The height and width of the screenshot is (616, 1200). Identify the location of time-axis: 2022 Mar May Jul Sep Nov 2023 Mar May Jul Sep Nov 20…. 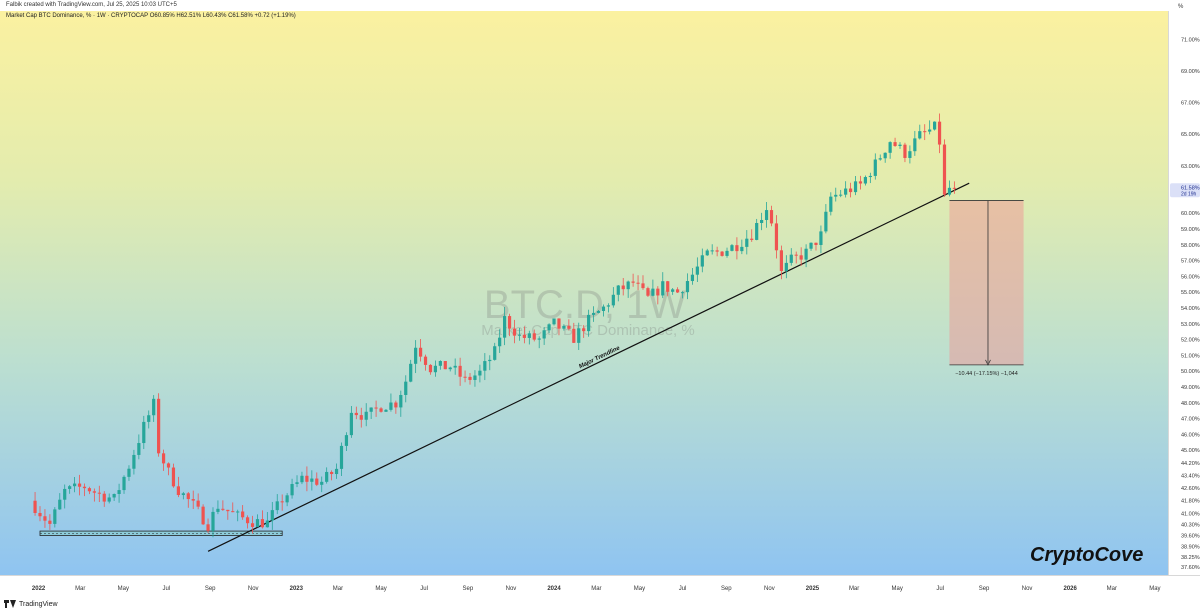
(600, 595).